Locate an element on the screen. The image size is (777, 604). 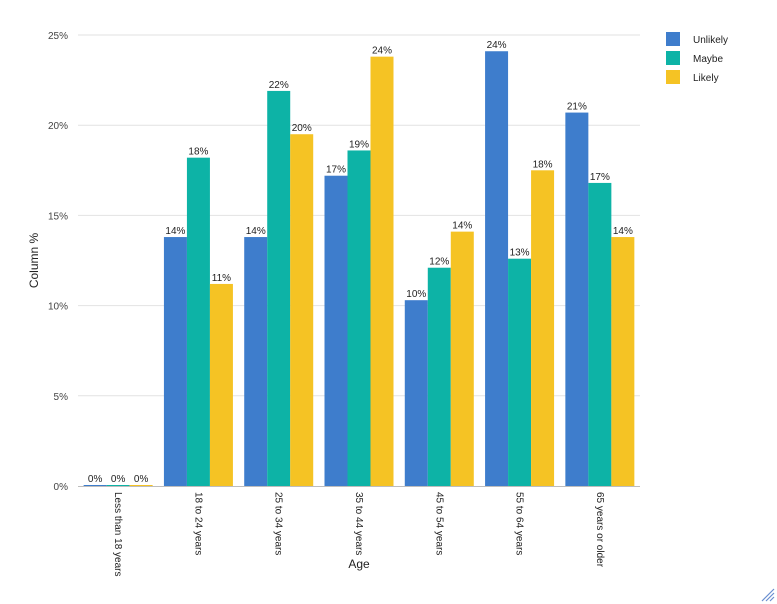
y-tick-label: 0% is located at coordinates (61, 487).